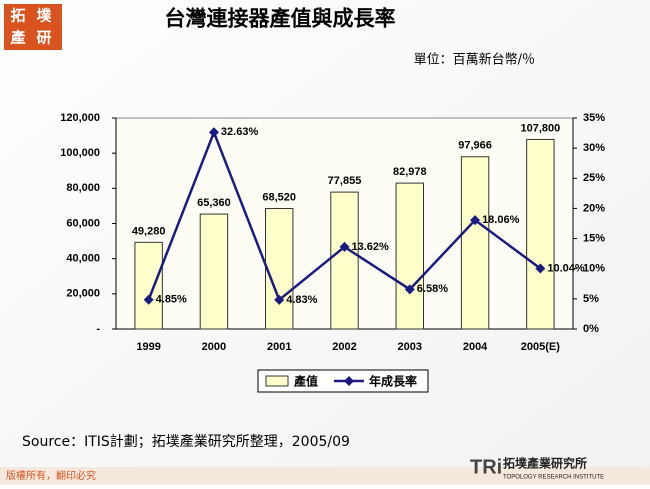 Image resolution: width=650 pixels, height=489 pixels. Describe the element at coordinates (280, 18) in the screenshot. I see `chart-title: 台灣連接器產值與成長率` at that location.